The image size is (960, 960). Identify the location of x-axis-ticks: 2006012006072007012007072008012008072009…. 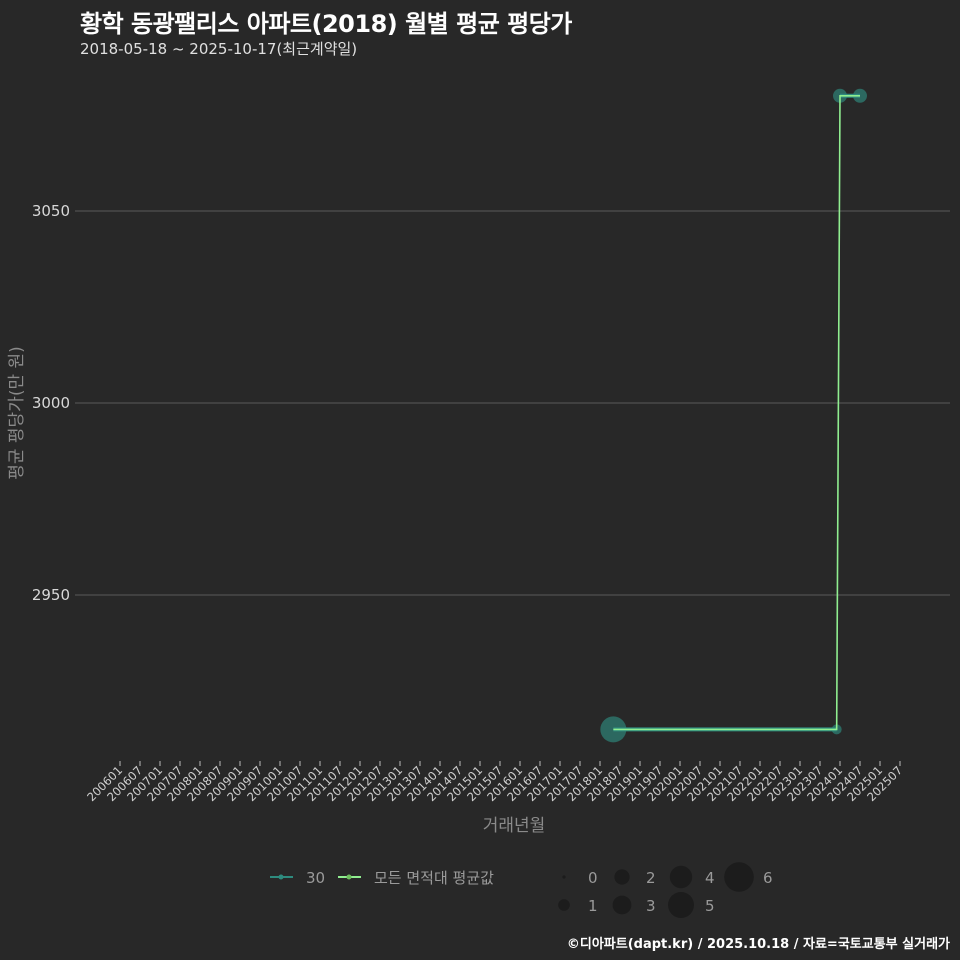
(494, 782).